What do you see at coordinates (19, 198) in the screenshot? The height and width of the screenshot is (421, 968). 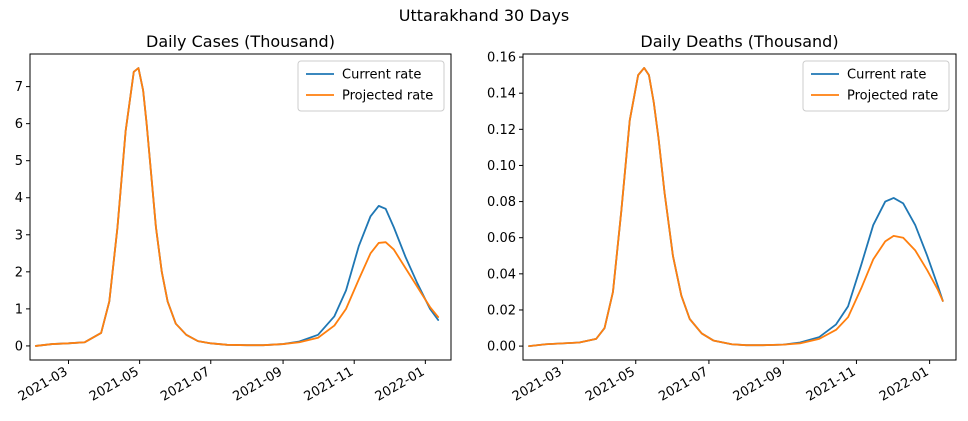 I see `y-tick-label: 4` at bounding box center [19, 198].